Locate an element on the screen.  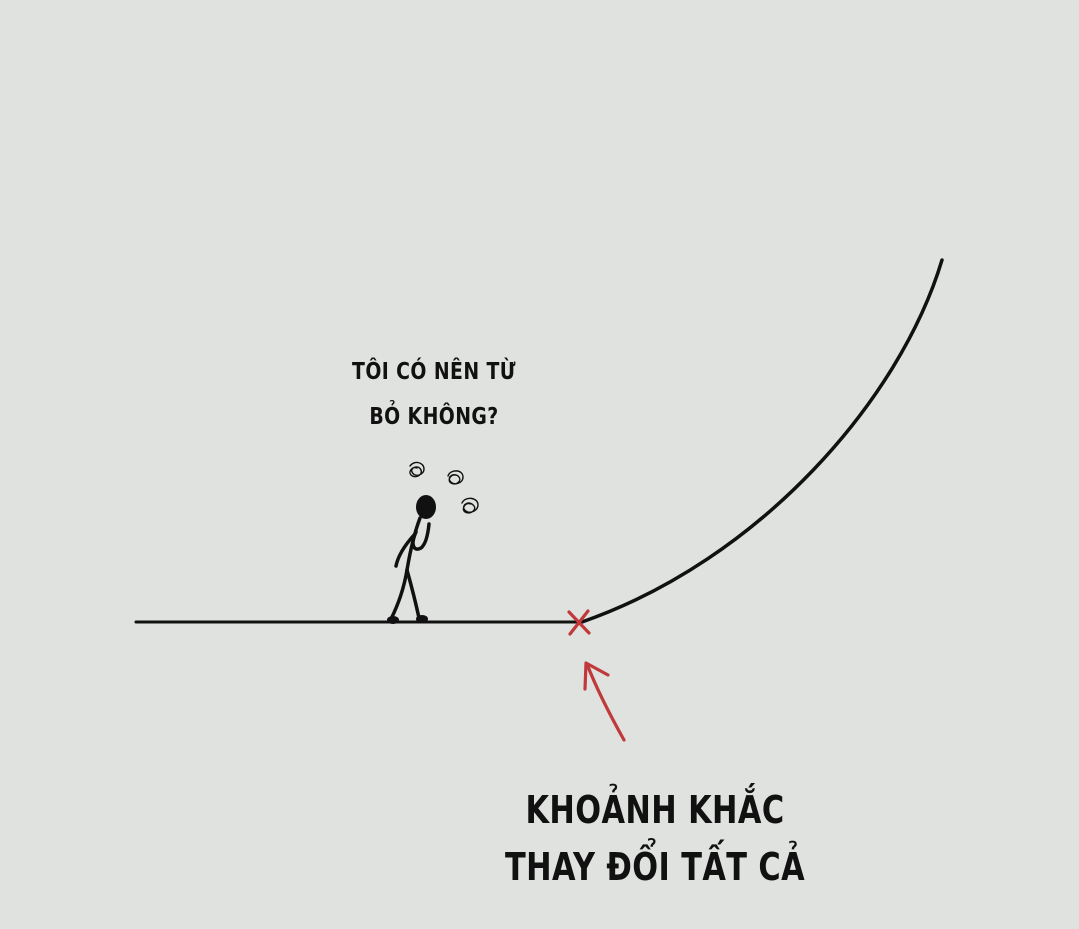
thought-line-1: TÔI CÓ NÊN TỪ is located at coordinates (434, 372).